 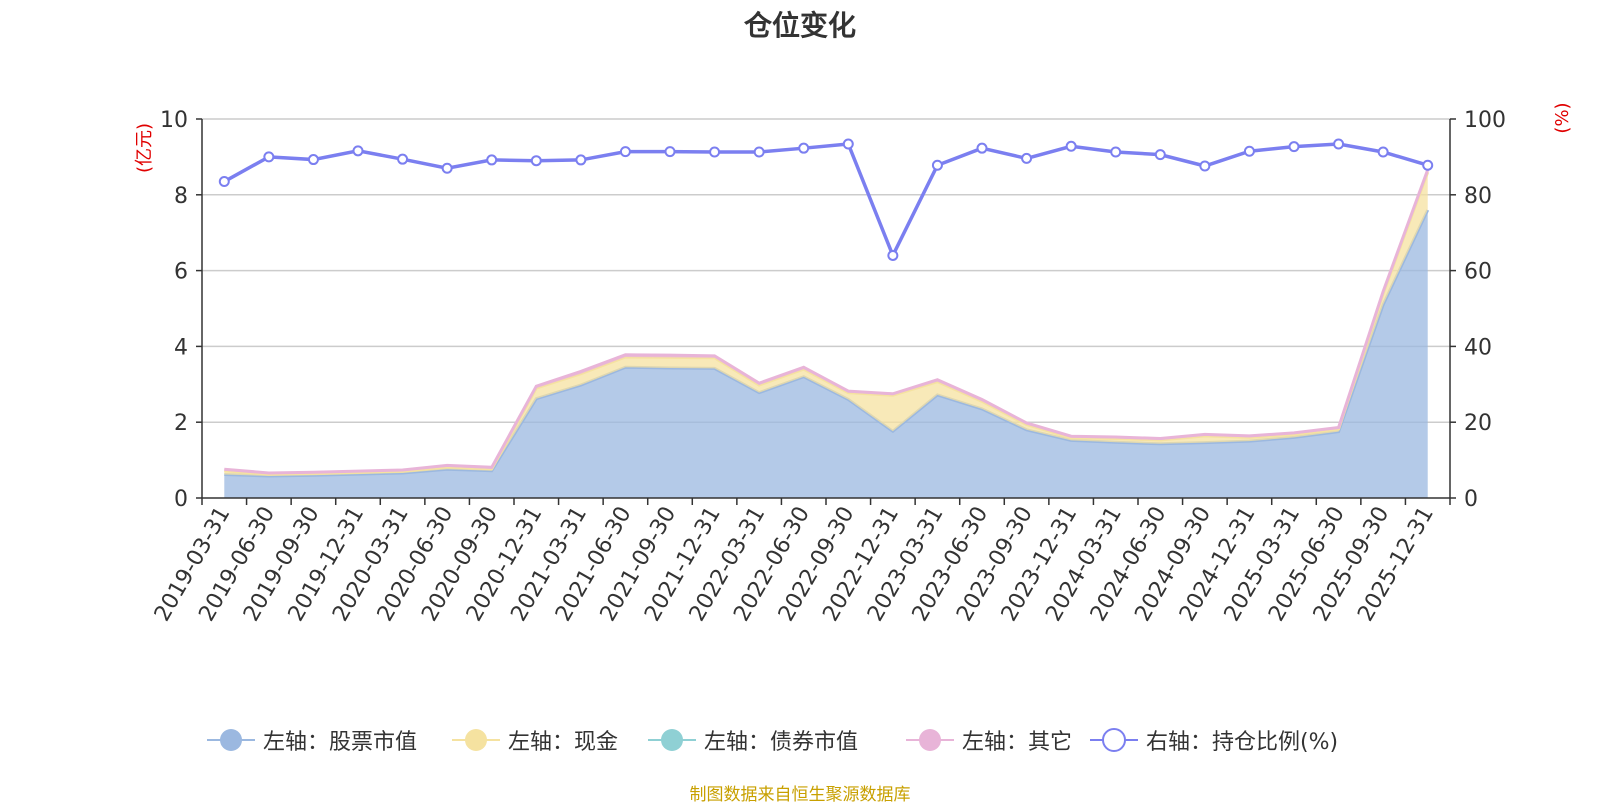 What do you see at coordinates (1478, 347) in the screenshot?
I see `right-tick-label: 40` at bounding box center [1478, 347].